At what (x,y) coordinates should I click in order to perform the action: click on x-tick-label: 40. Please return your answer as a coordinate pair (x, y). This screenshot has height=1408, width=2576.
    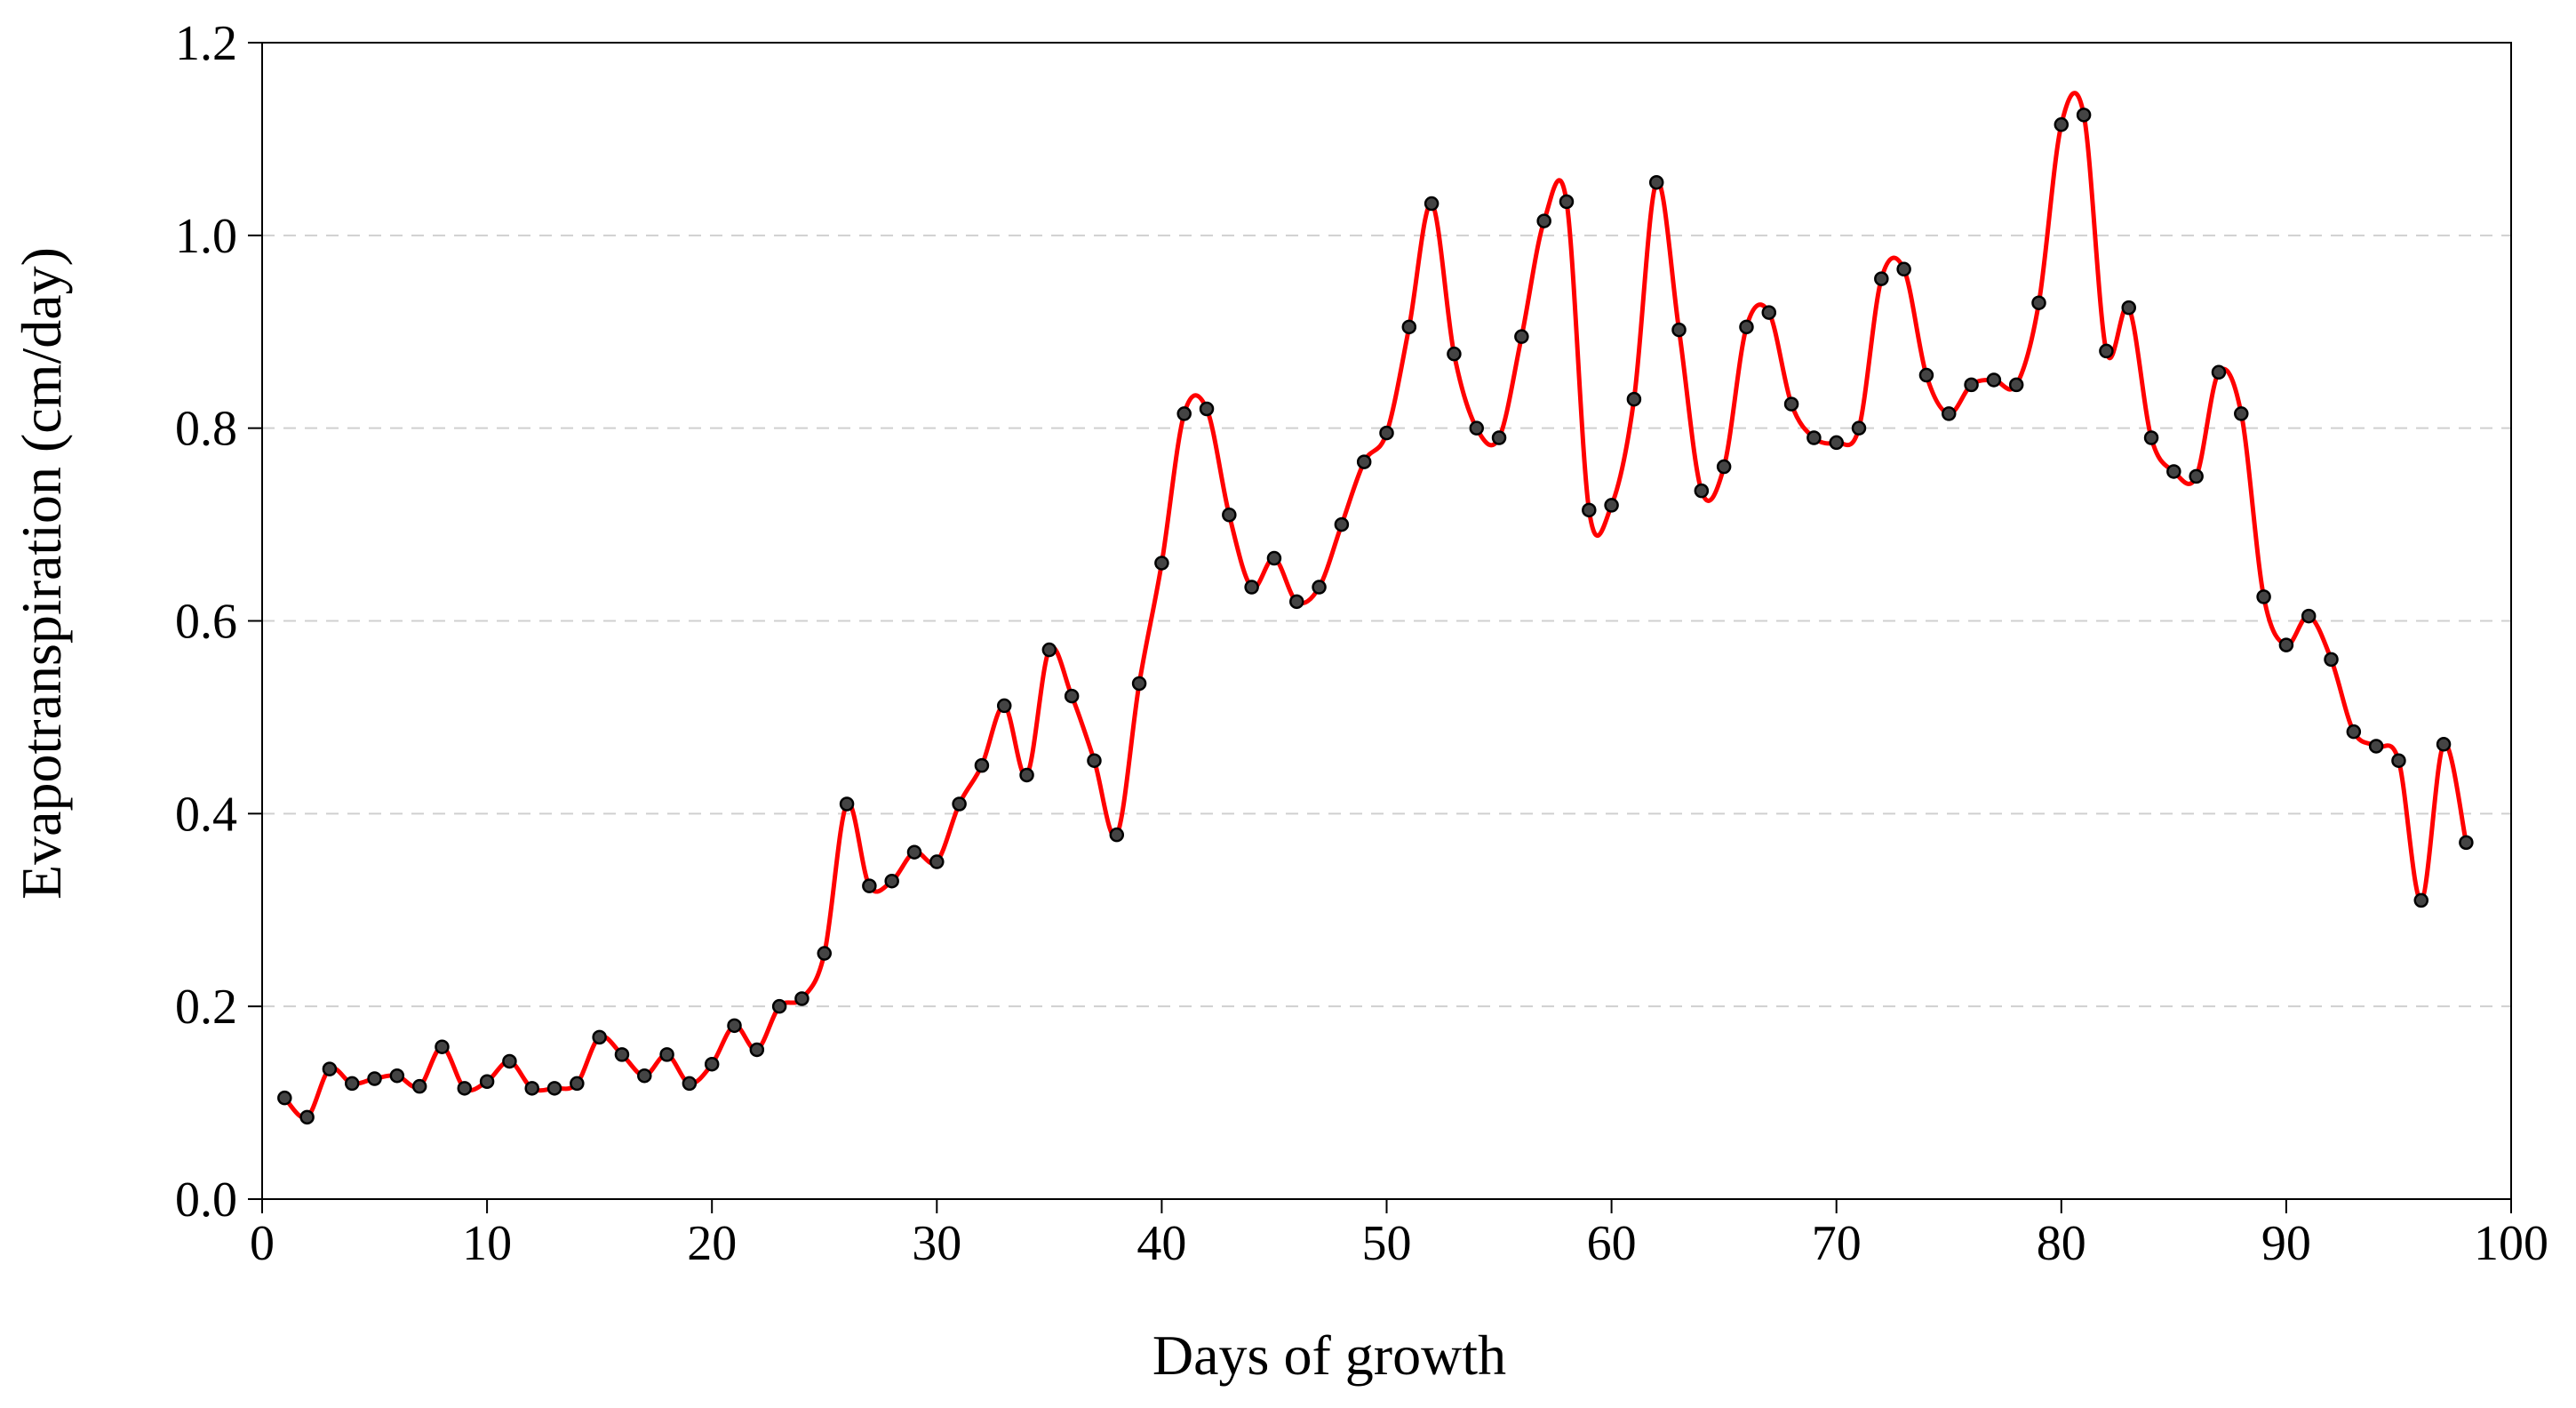
    Looking at the image, I should click on (1161, 1243).